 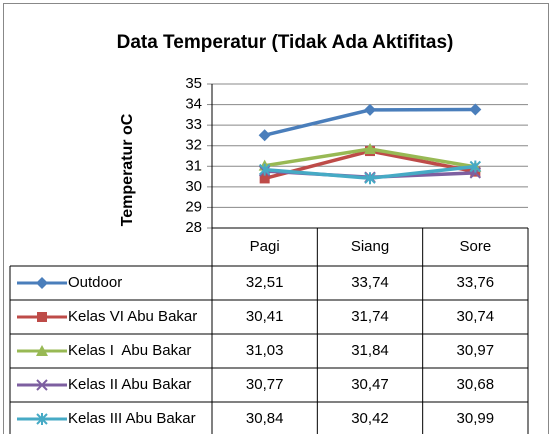 I want to click on table-value: 30,77, so click(x=265, y=384).